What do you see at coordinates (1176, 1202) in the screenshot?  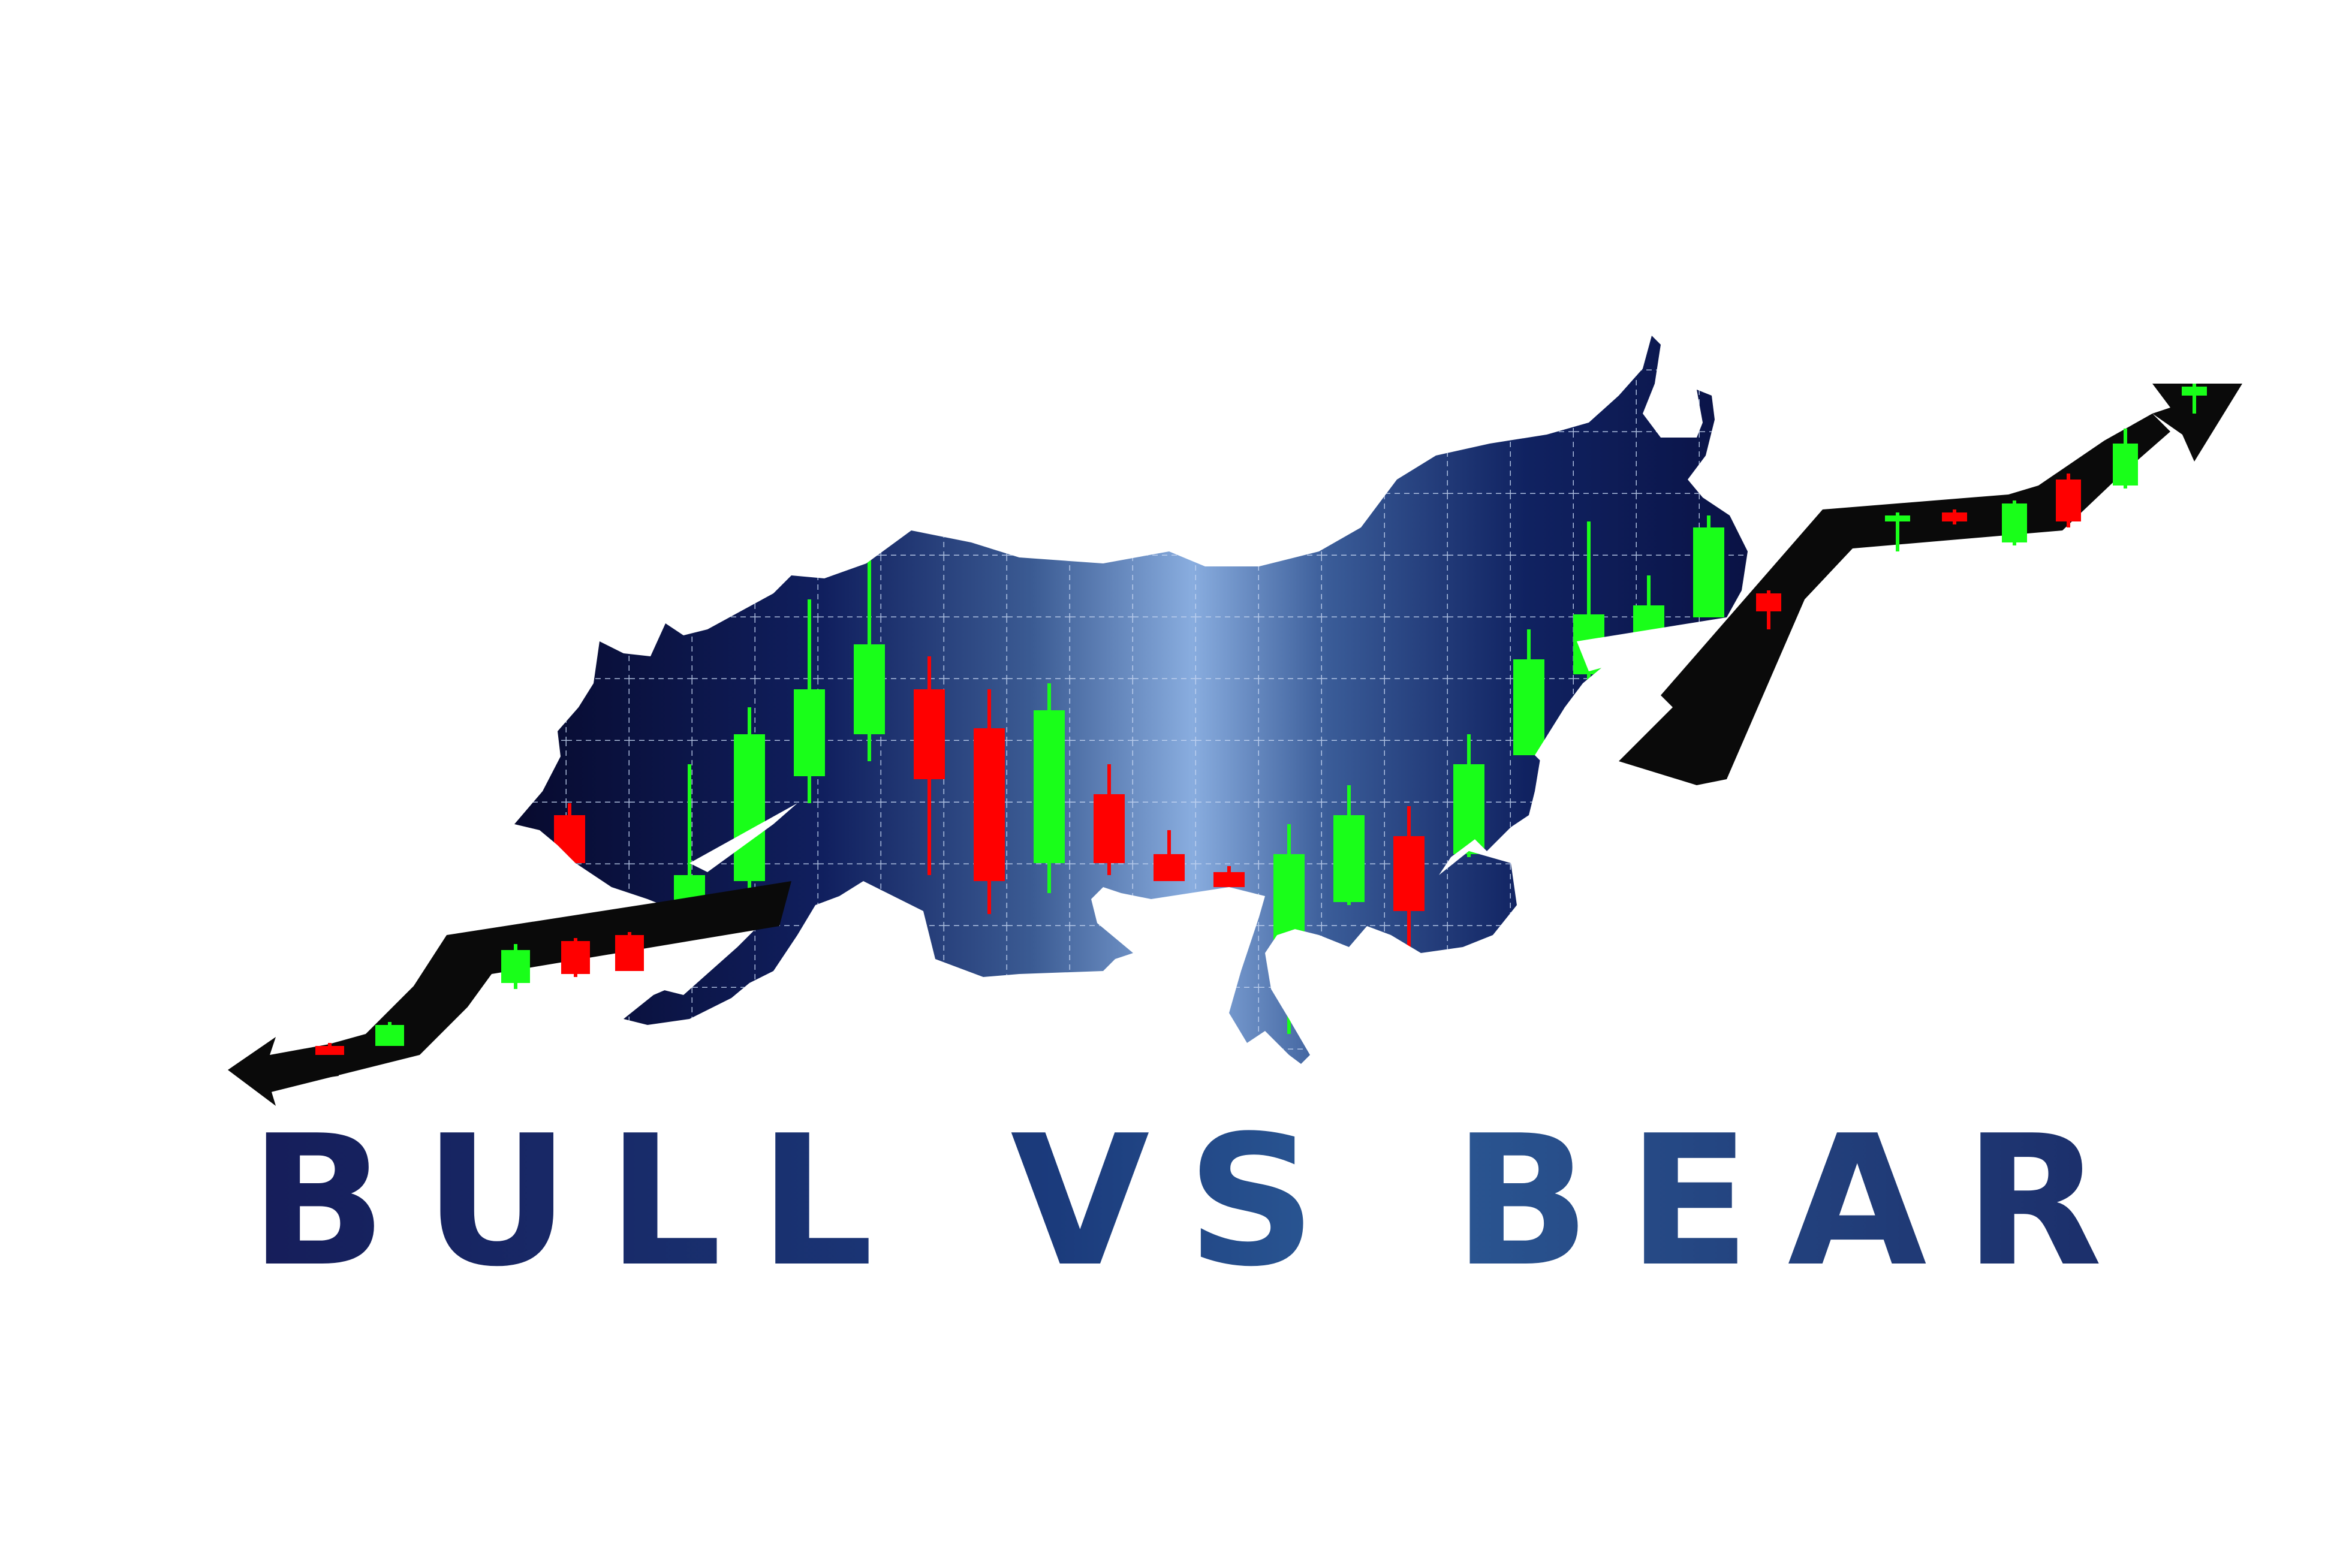 I see `headline: BULL VS BEAR` at bounding box center [1176, 1202].